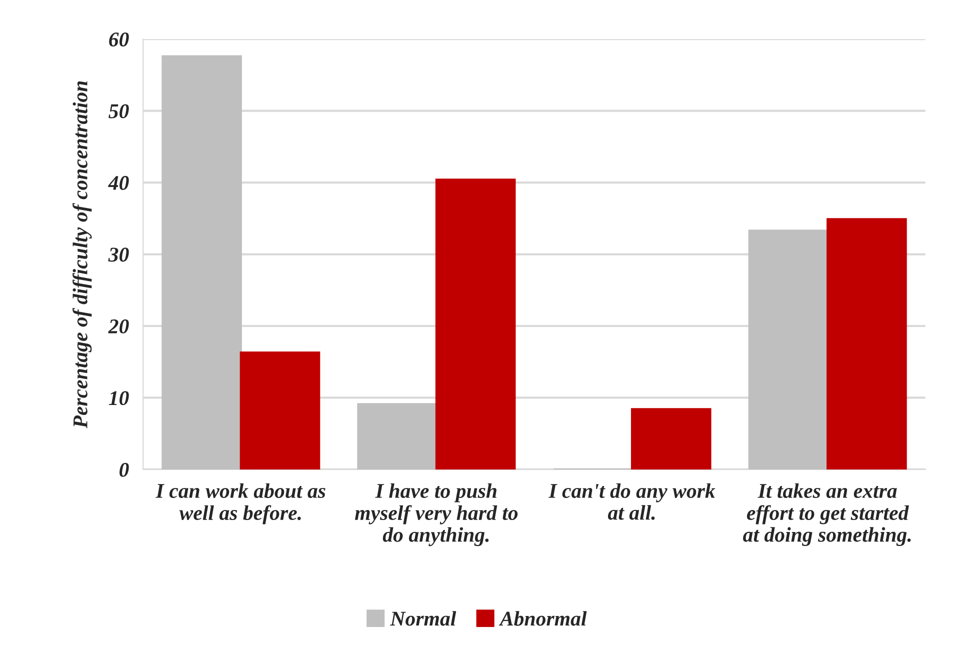  I want to click on x-tick-label: It takes an extra effort to get started at doing something., so click(827, 514).